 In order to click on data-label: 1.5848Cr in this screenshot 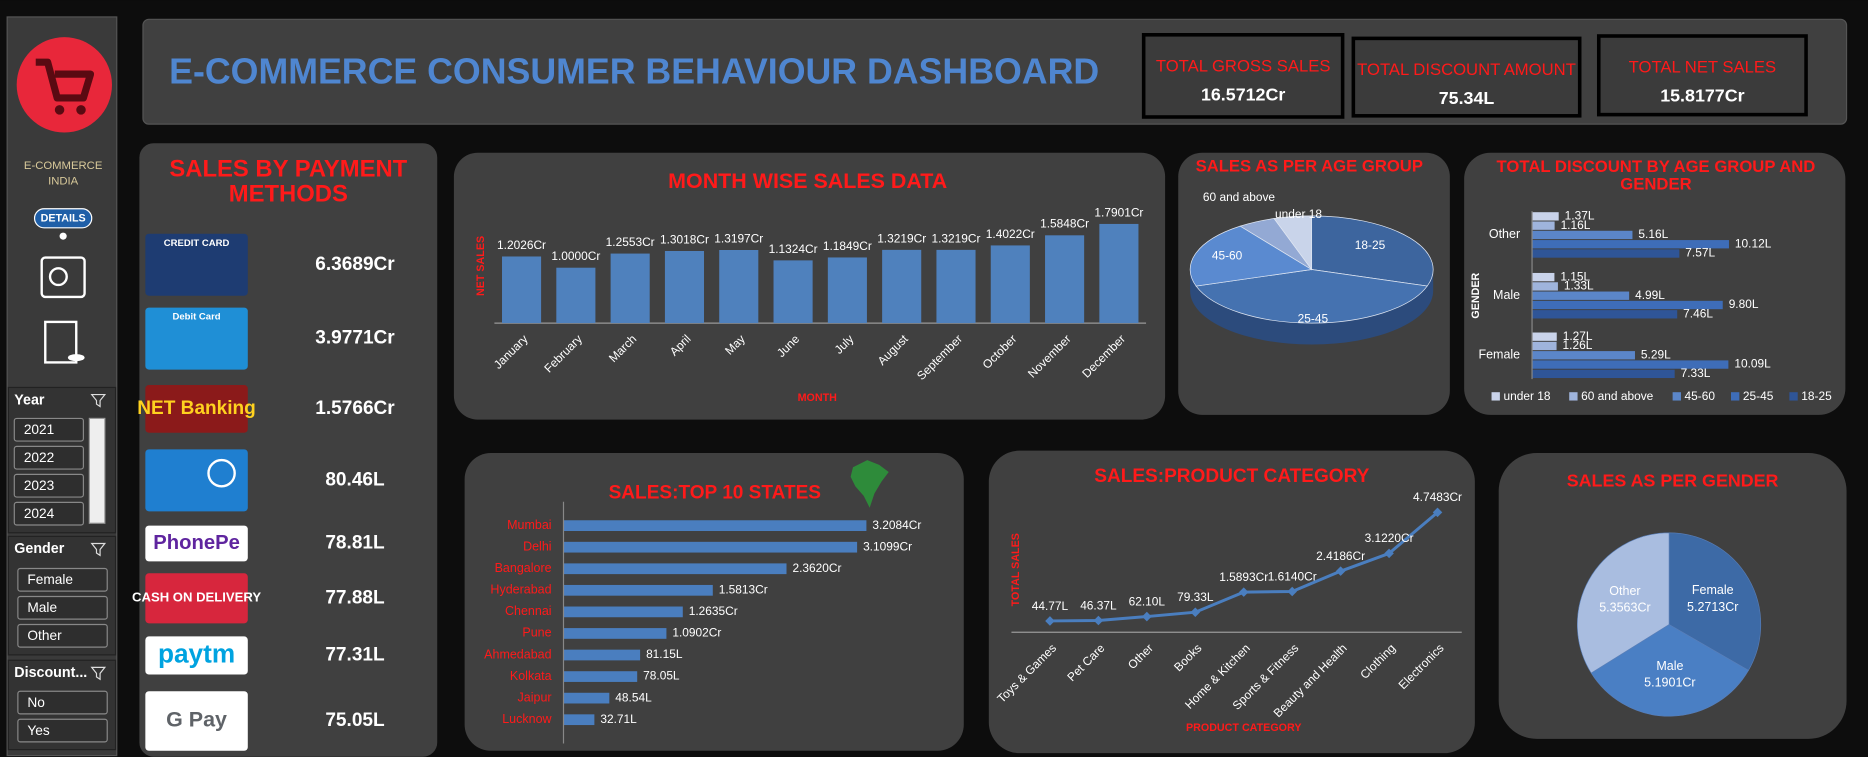, I will do `click(1064, 224)`.